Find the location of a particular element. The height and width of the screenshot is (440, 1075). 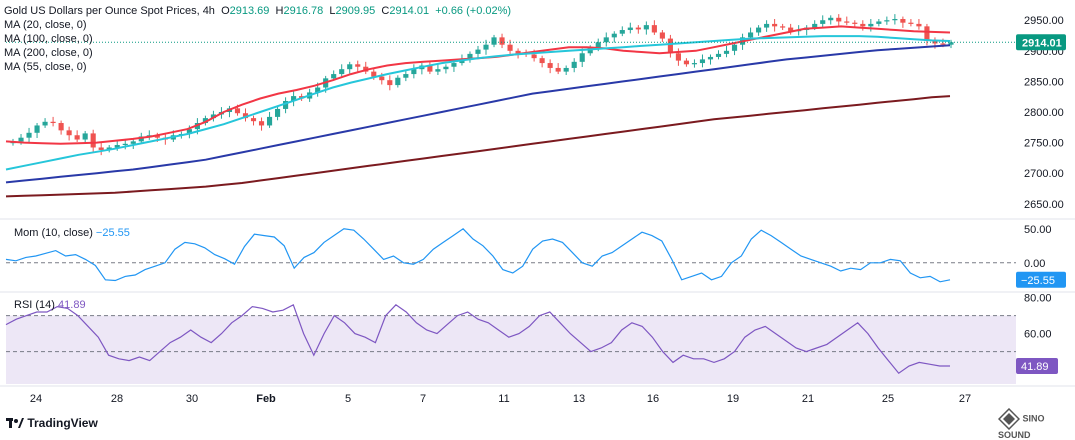

rsi-label: RSI (14) is located at coordinates (34, 305).